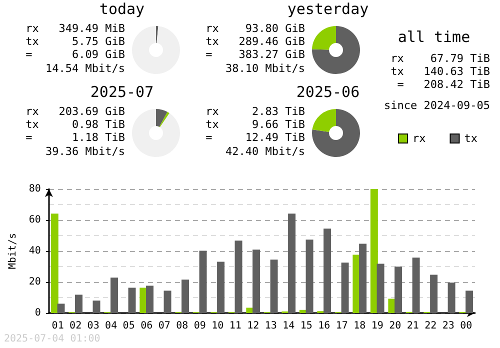  I want to click on x-tick-label: 12, so click(253, 326).